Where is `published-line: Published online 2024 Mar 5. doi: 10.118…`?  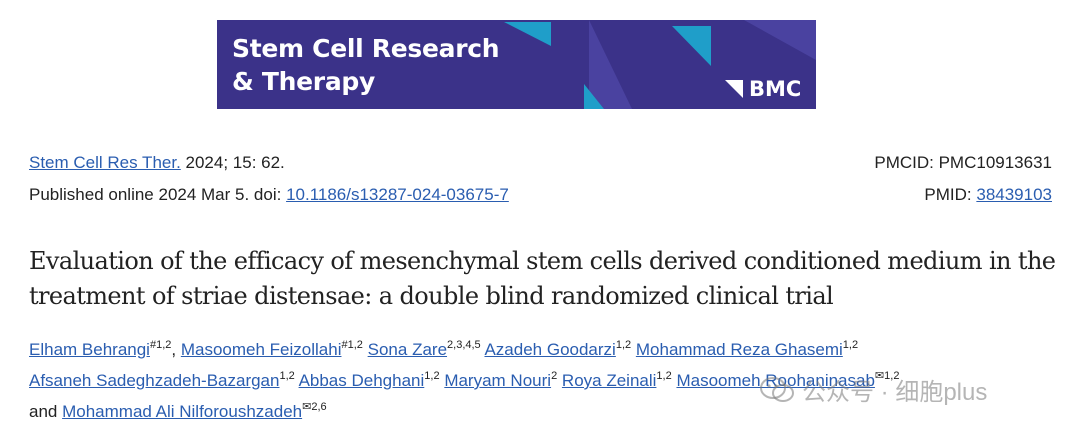 published-line: Published online 2024 Mar 5. doi: 10.118… is located at coordinates (269, 195).